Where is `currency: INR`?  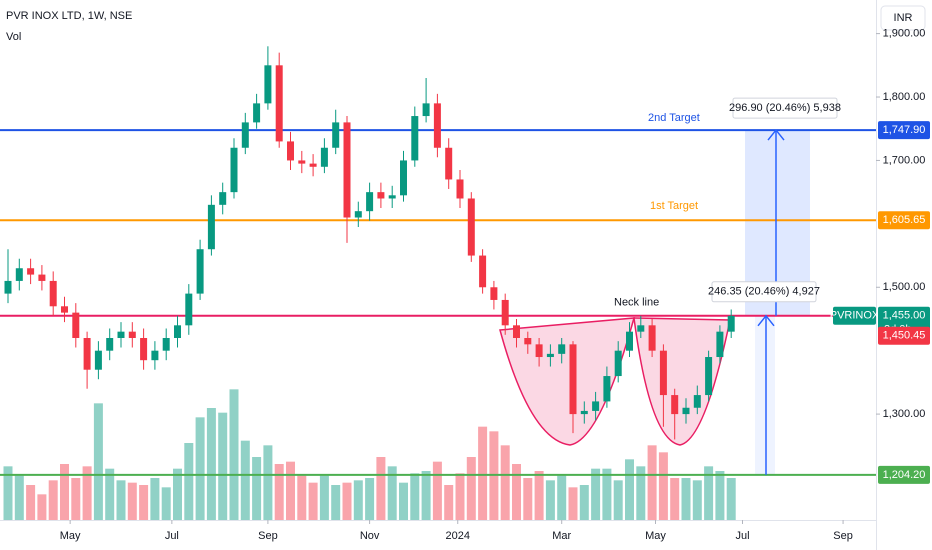 currency: INR is located at coordinates (903, 18).